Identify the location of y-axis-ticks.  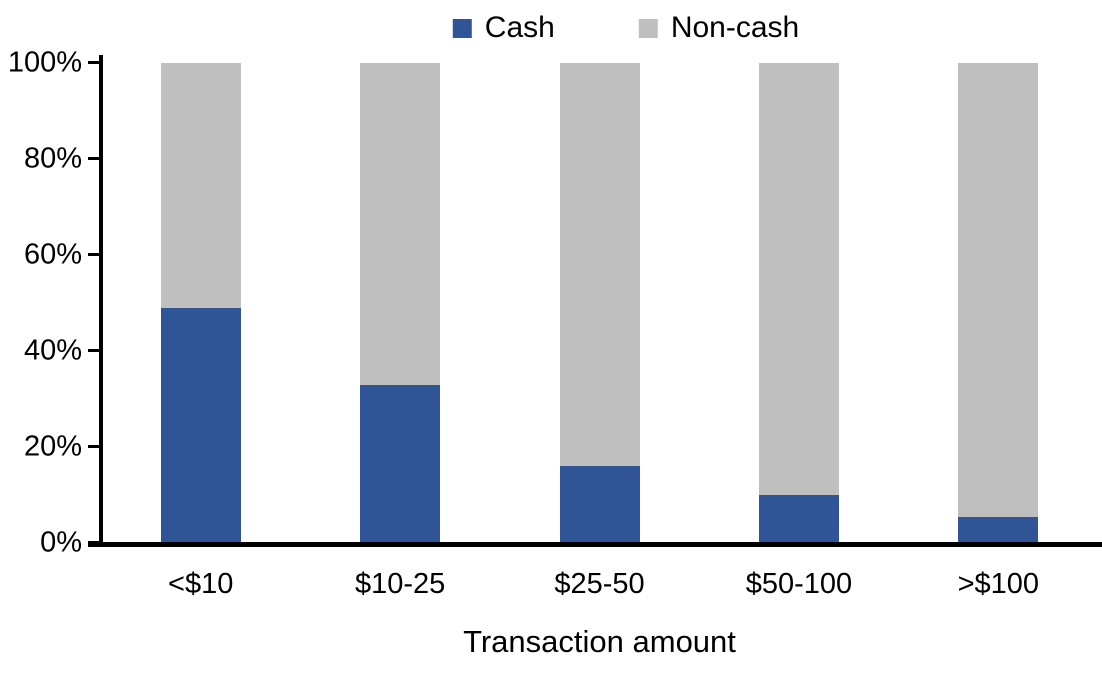
(93, 302).